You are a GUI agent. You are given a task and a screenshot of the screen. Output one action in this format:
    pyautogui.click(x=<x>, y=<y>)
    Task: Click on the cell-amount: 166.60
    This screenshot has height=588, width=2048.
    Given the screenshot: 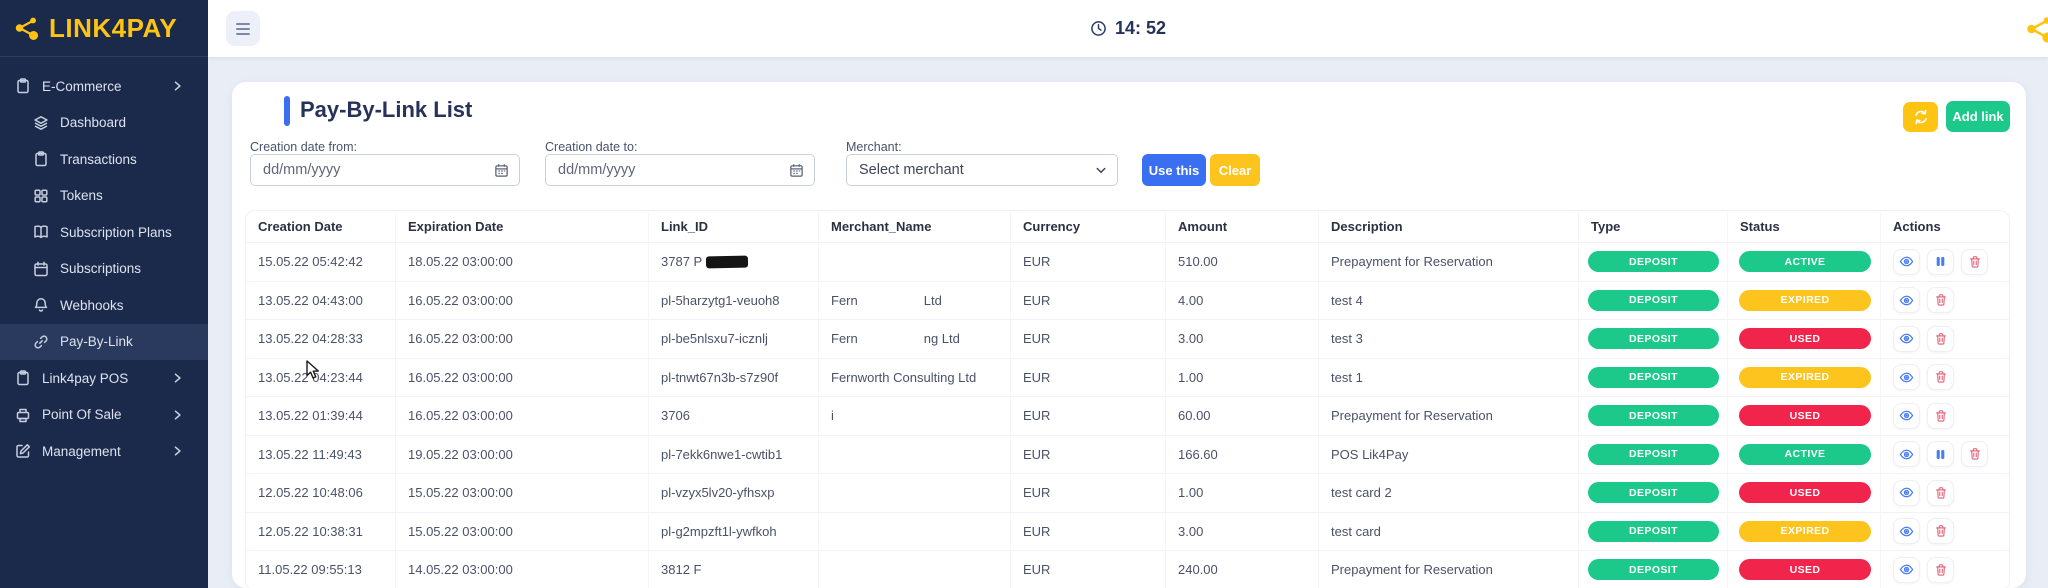 What is the action you would take?
    pyautogui.click(x=1242, y=454)
    